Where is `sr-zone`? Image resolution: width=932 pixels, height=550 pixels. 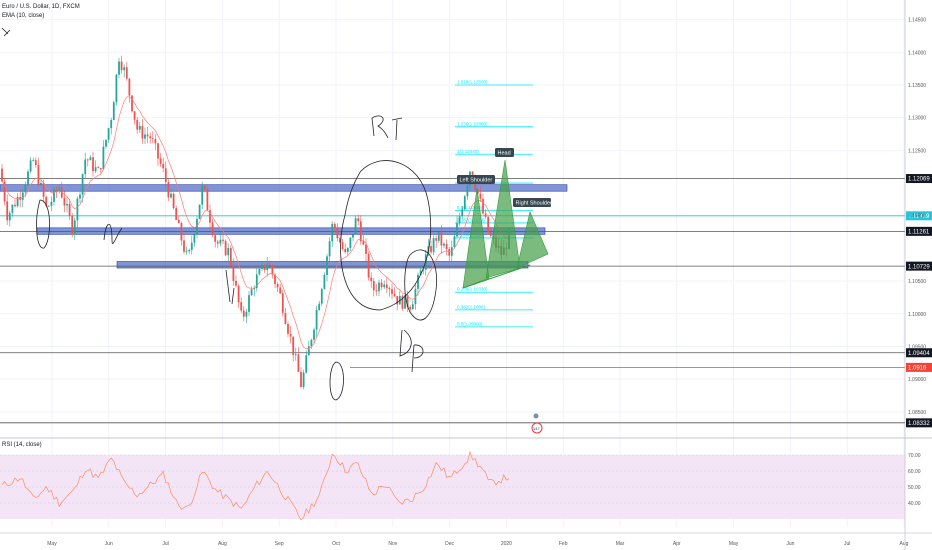 sr-zone is located at coordinates (322, 265).